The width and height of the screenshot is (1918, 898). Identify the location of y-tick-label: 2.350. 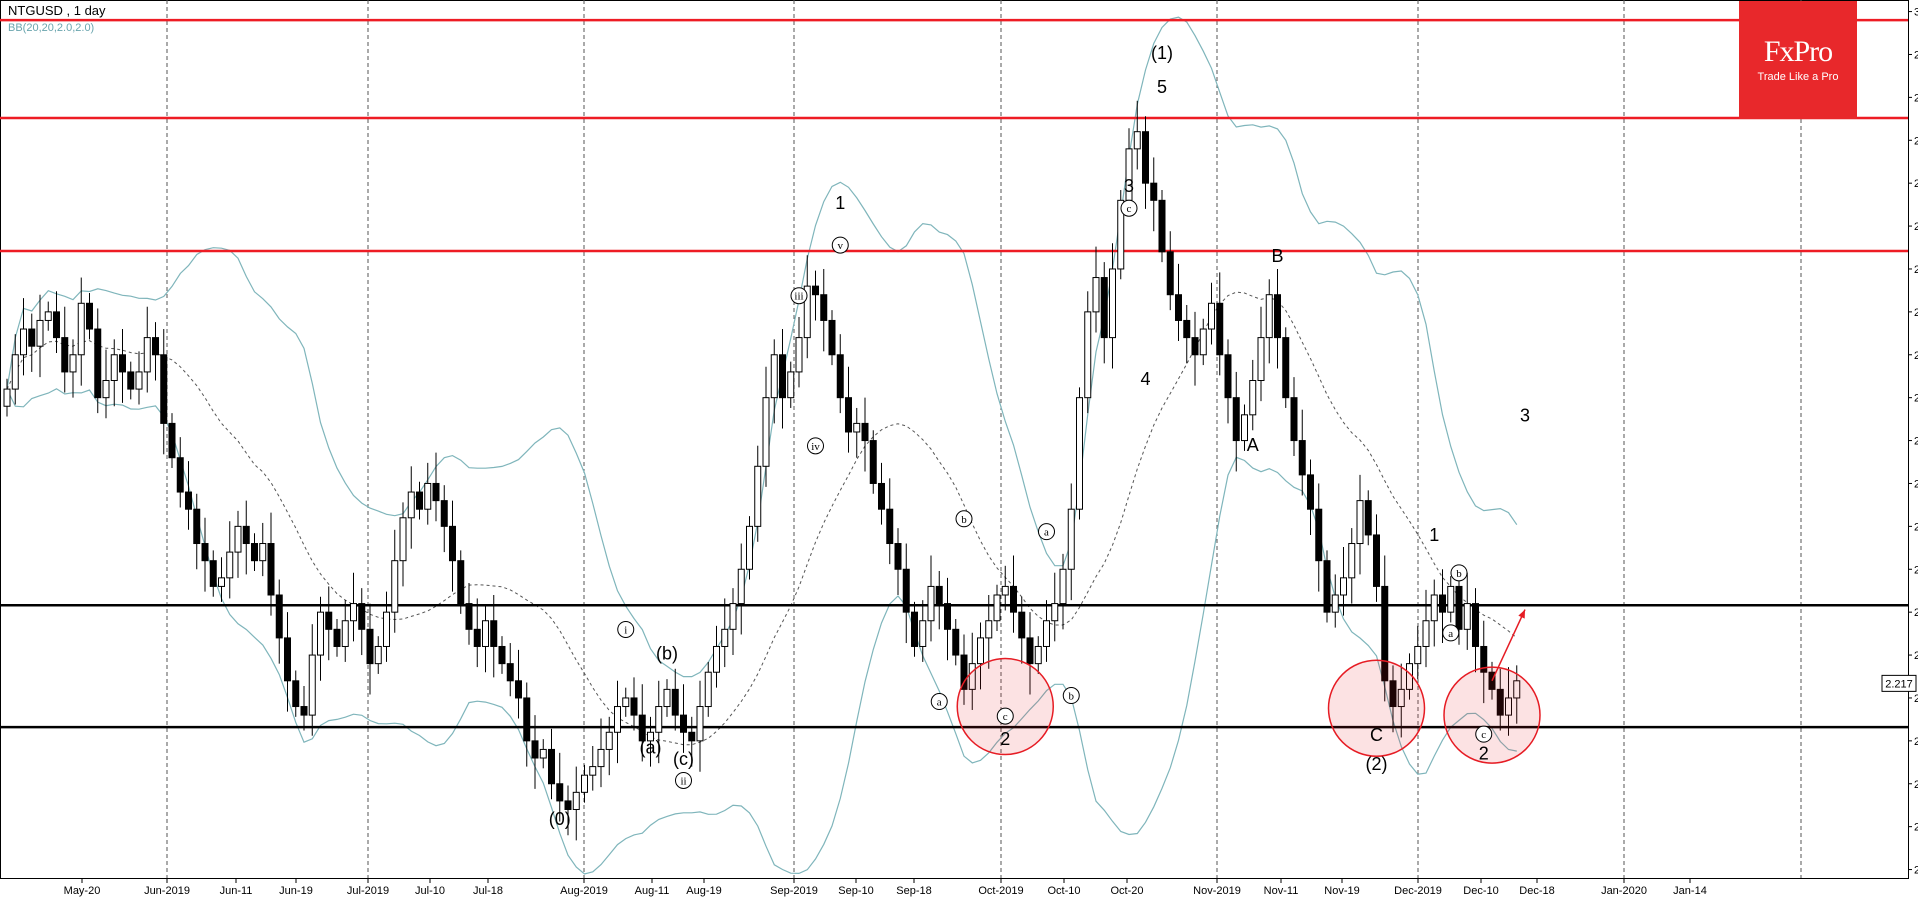
(1916, 570).